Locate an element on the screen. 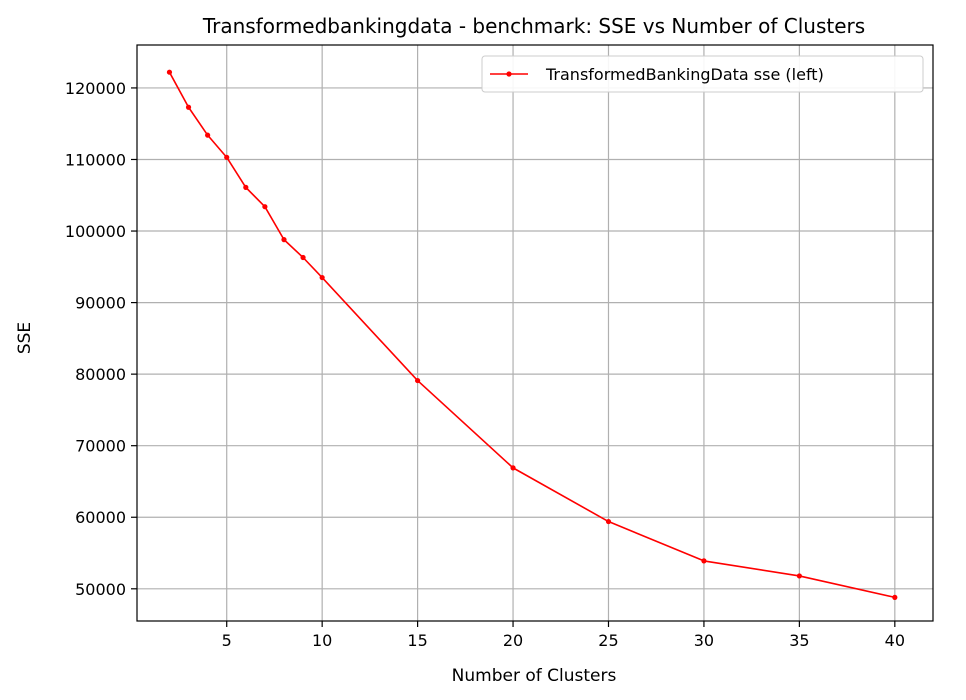  x-axis-ticks: 5 10 15 20 25 30 35 40 is located at coordinates (563, 635).